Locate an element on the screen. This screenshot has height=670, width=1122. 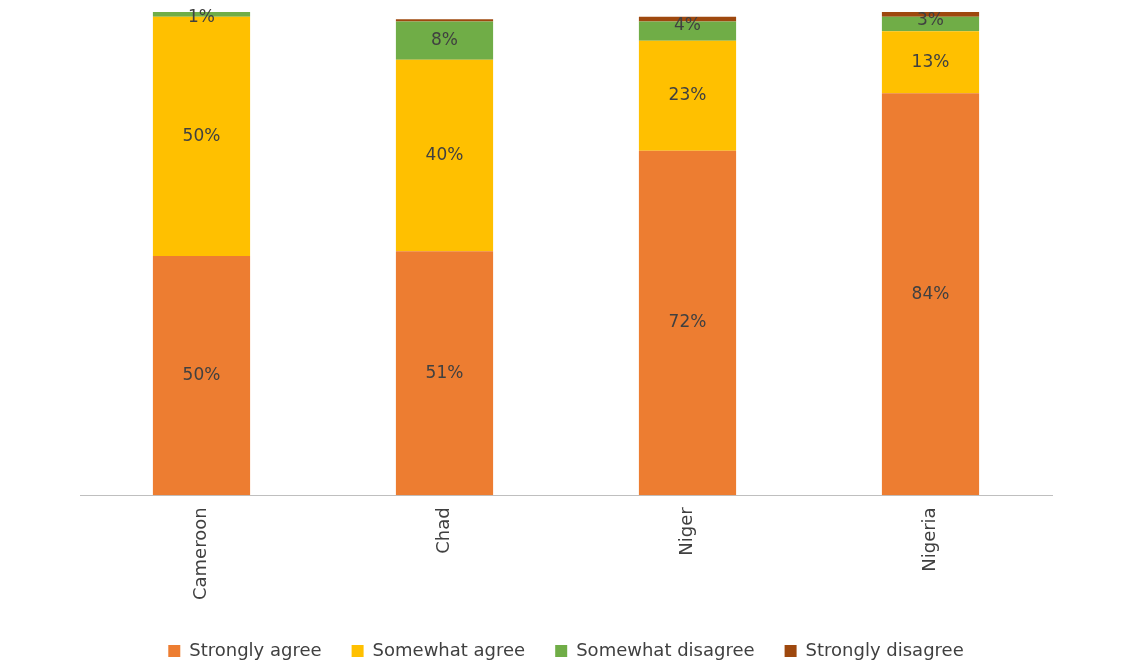
x-tick-label: Chad is located at coordinates (443, 530).